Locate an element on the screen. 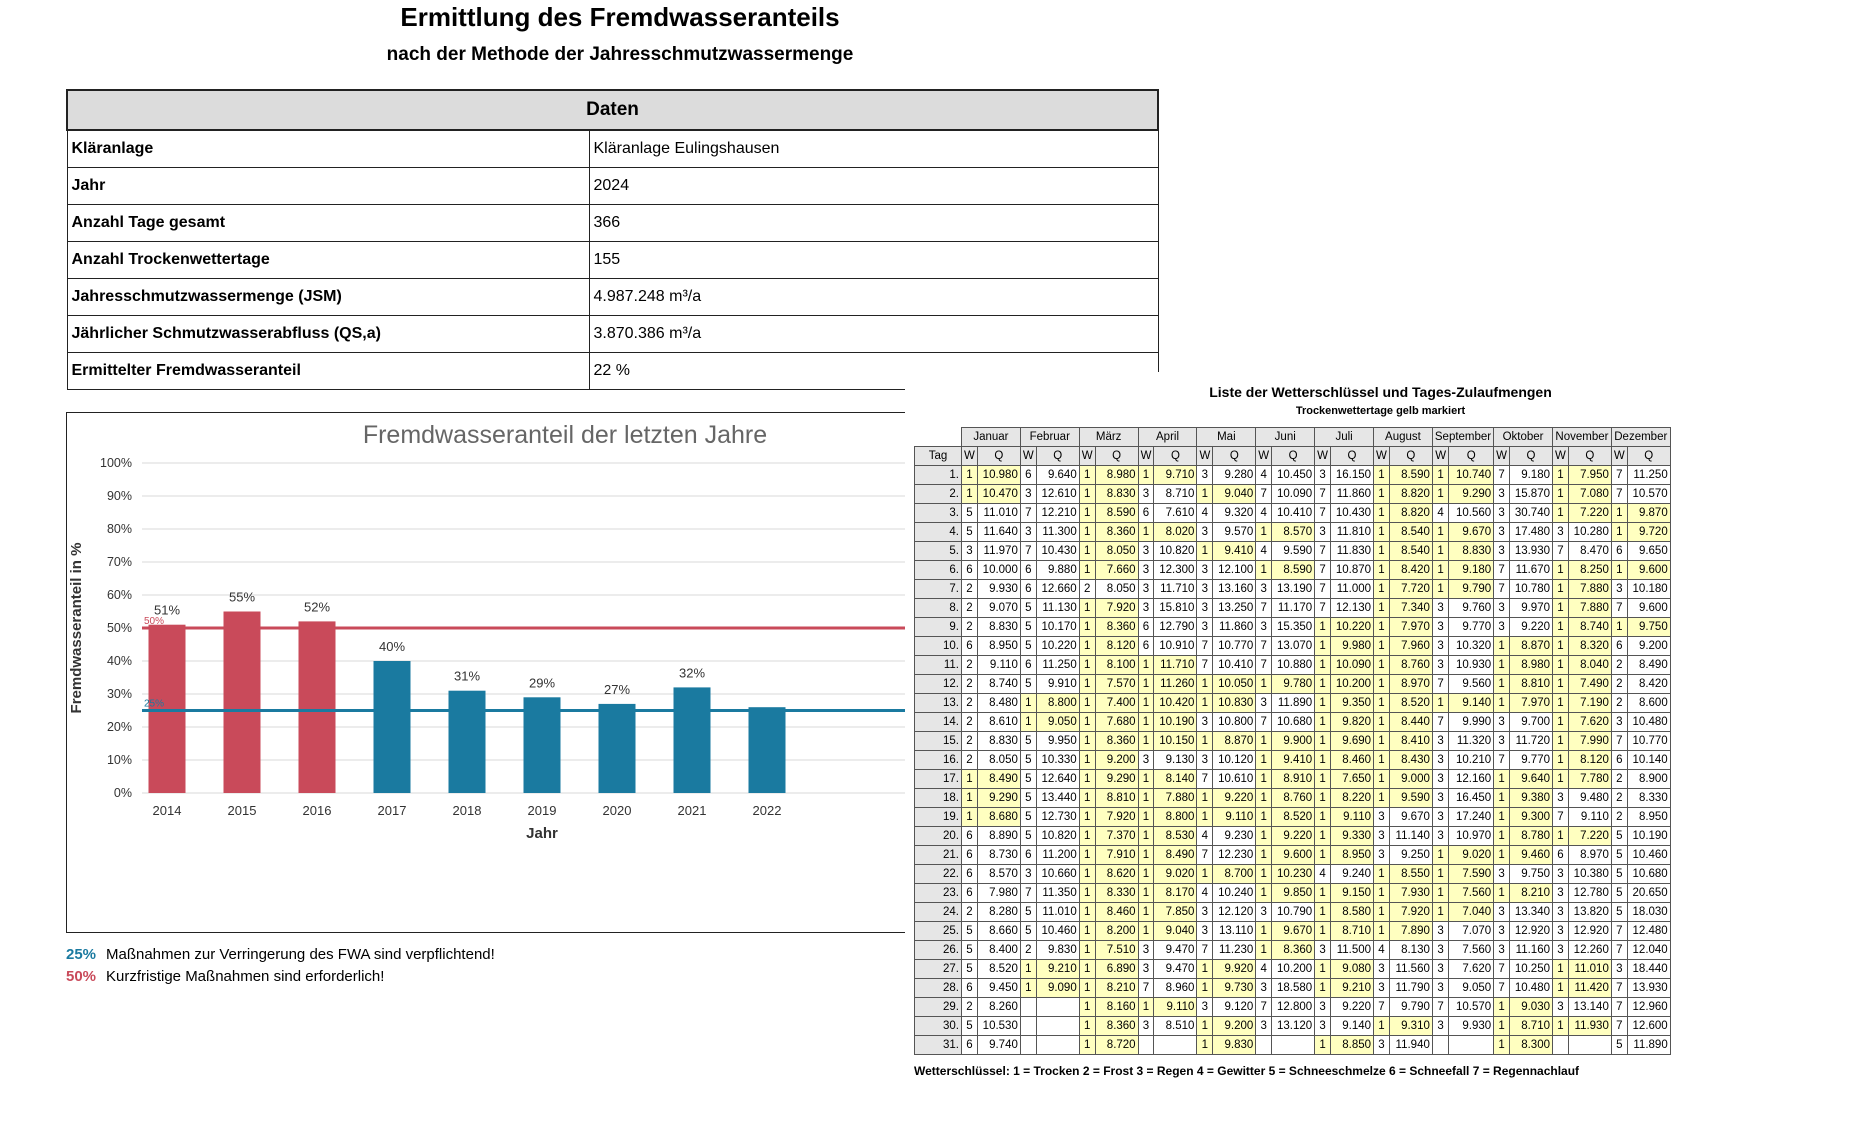  day-cell: 29. is located at coordinates (938, 1007).